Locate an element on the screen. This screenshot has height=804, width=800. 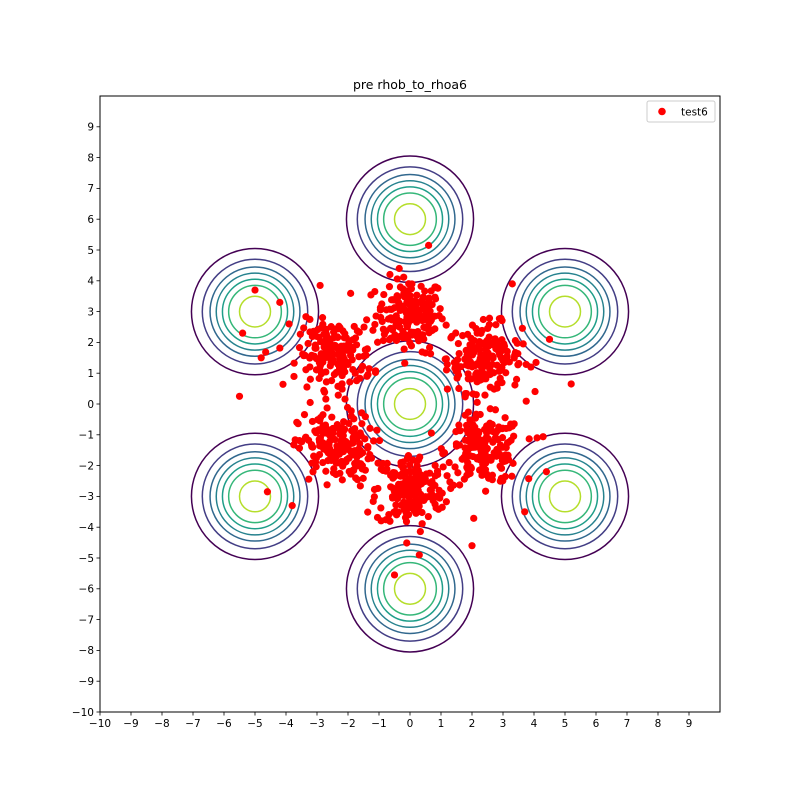
chart-title: pre rhob_to_rhoa6 is located at coordinates (410, 84).